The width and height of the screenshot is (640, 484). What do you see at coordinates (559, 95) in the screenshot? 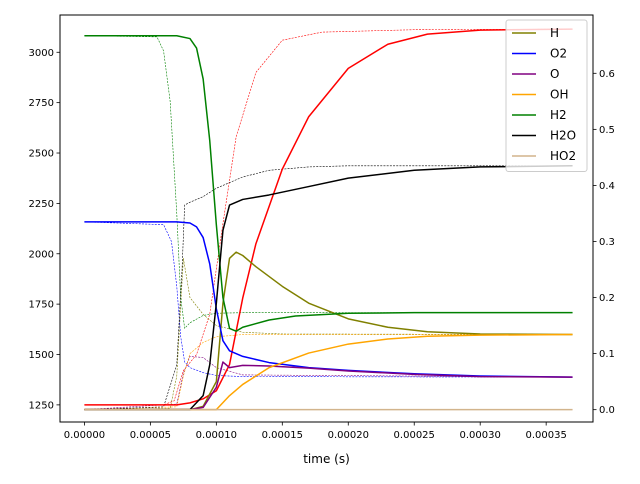
I see `legend-label-oh: OH` at bounding box center [559, 95].